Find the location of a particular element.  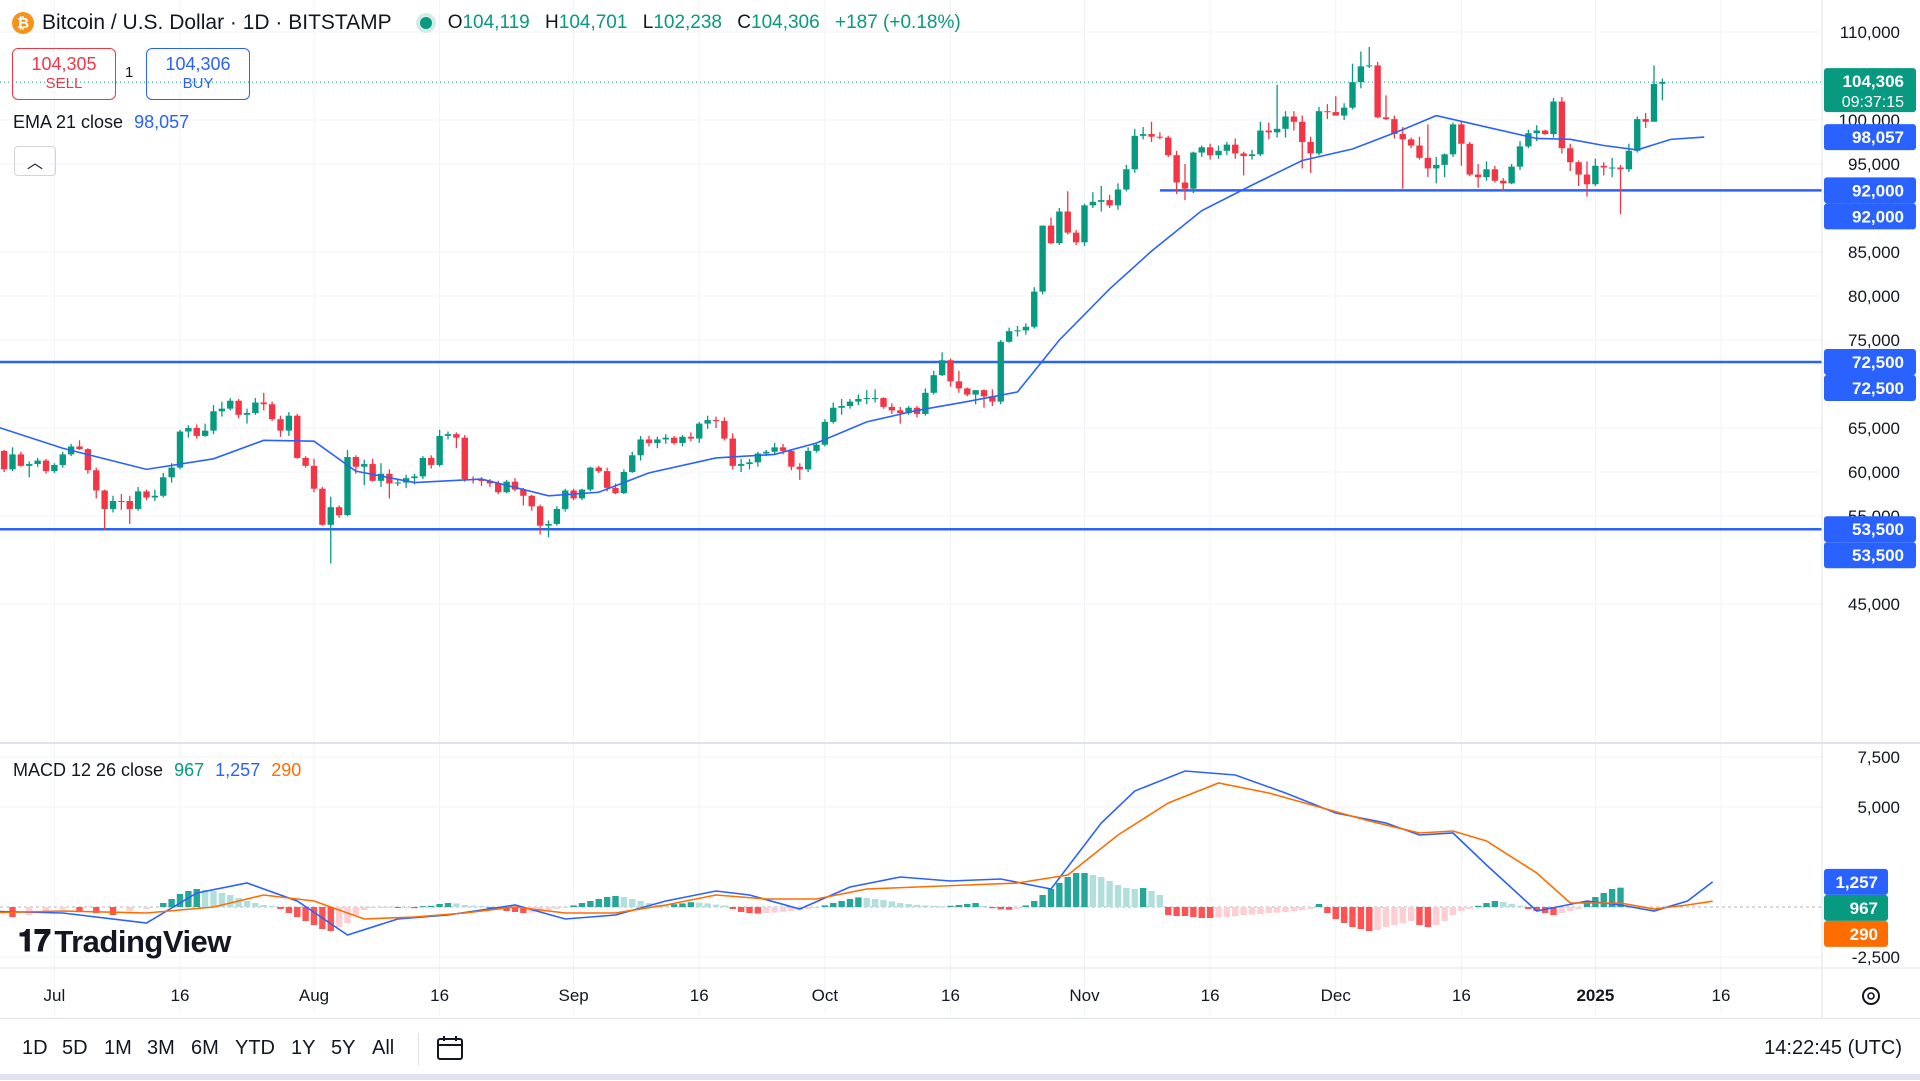

macd-histogram is located at coordinates (816, 902).